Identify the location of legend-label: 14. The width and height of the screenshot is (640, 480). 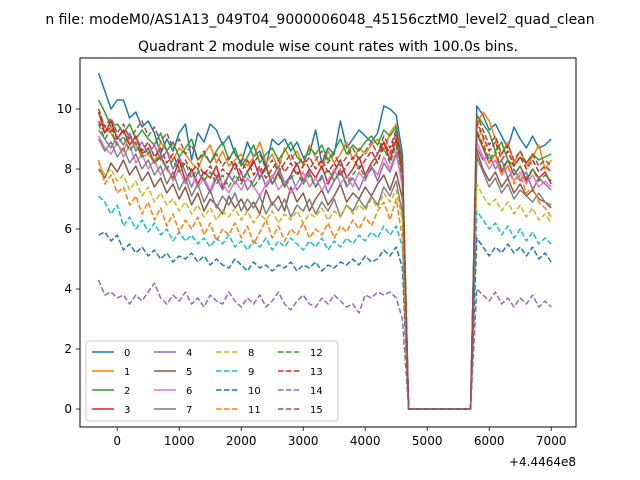
(316, 391).